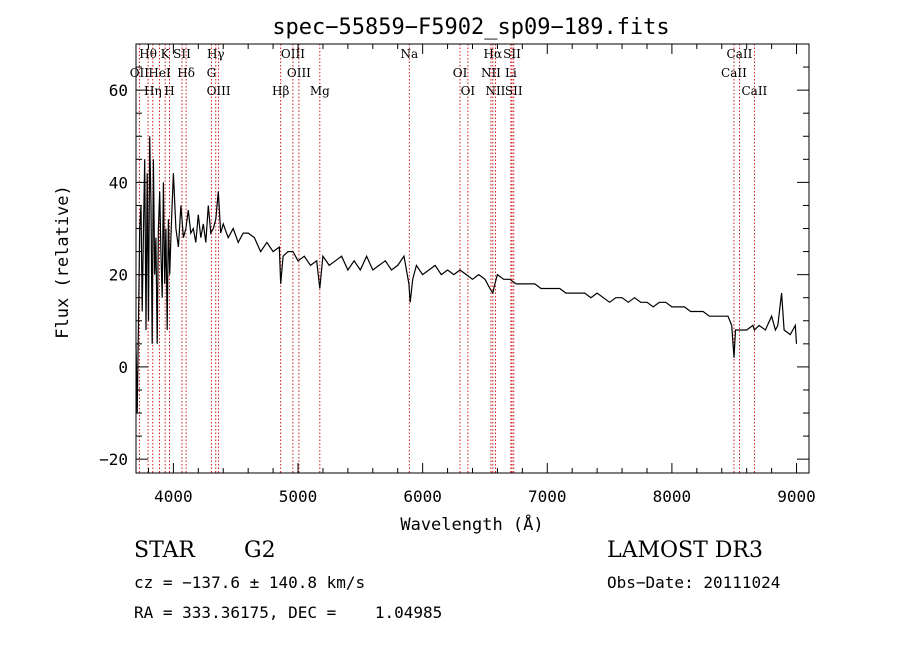 Image resolution: width=900 pixels, height=649 pixels. I want to click on line-marker-label: OII, so click(140, 73).